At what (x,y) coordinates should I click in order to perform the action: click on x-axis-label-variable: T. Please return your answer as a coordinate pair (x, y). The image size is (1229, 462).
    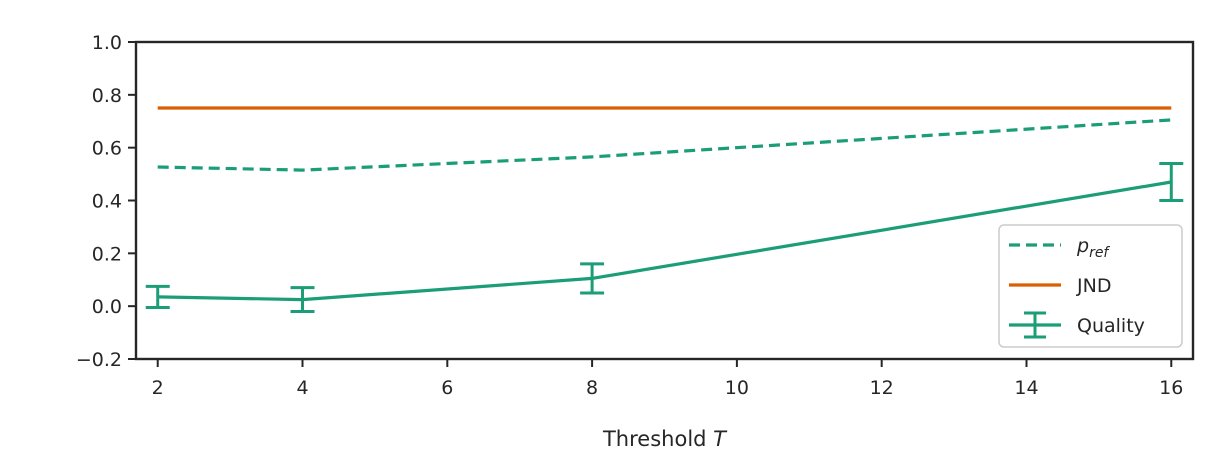
    Looking at the image, I should click on (720, 439).